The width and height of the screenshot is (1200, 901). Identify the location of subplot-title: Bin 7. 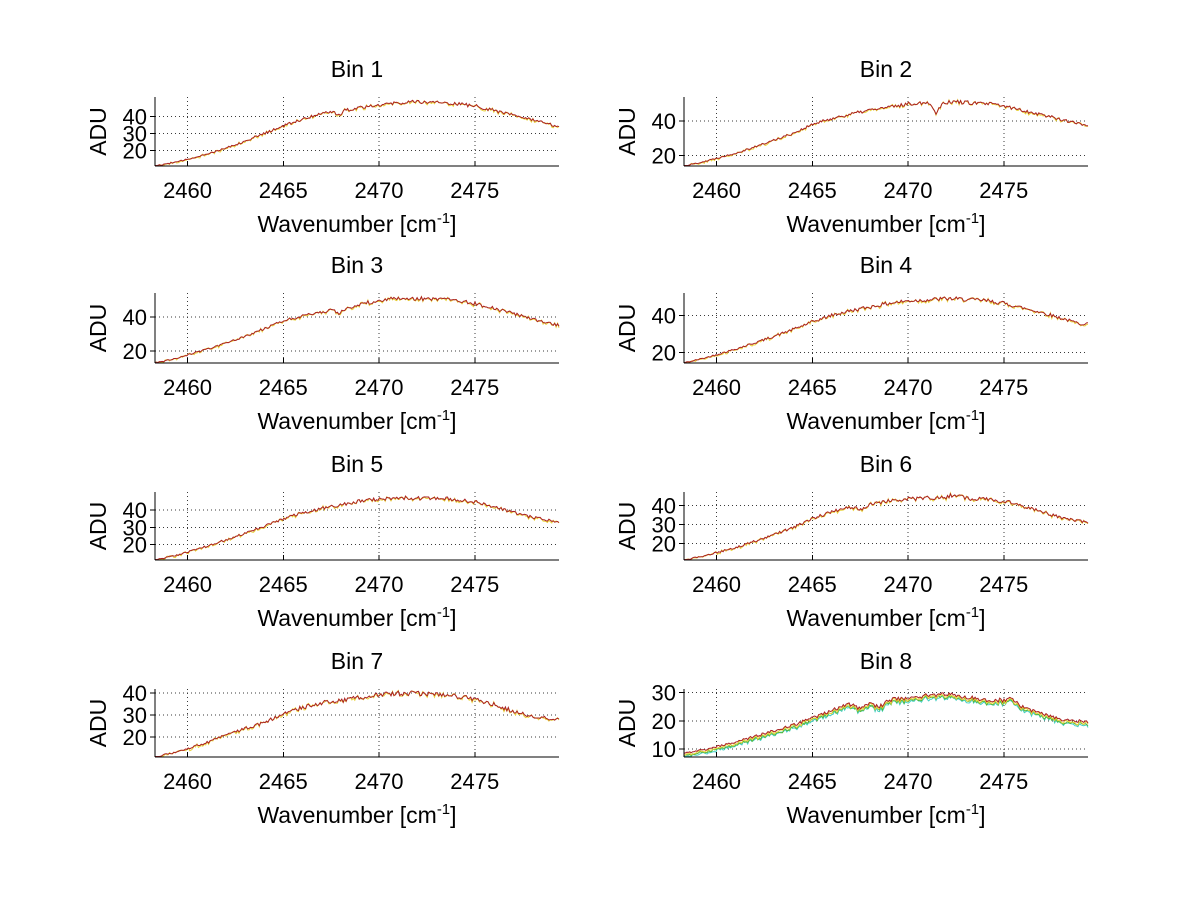
(357, 661).